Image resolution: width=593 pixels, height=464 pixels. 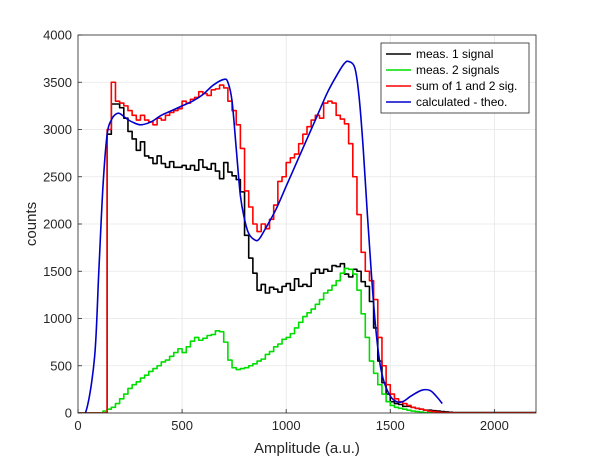 I want to click on y-axis-label: counts, so click(x=31, y=224).